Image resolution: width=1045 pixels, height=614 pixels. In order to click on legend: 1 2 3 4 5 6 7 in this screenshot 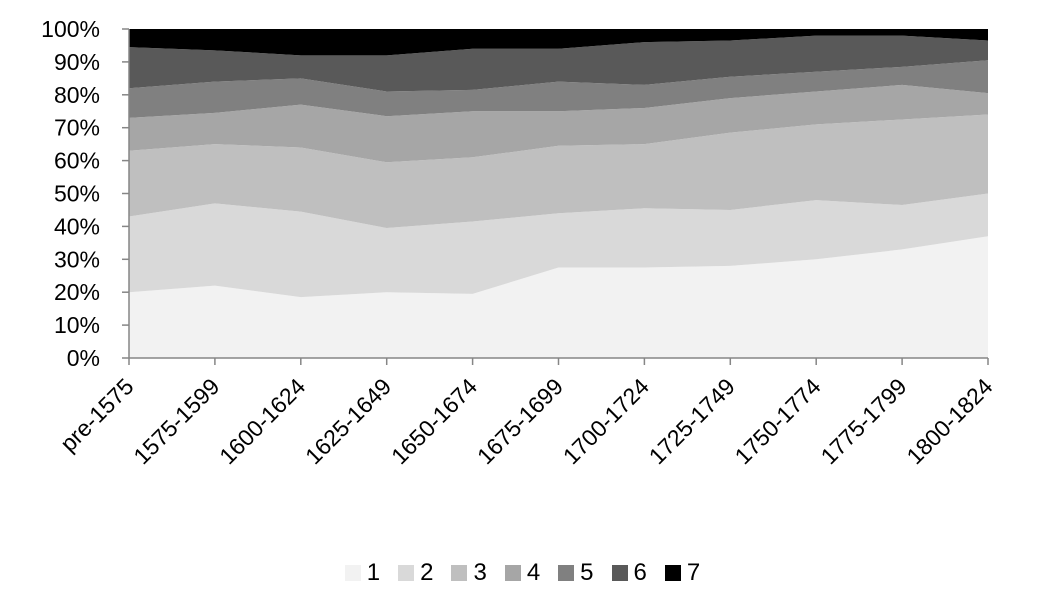, I will do `click(522, 573)`.